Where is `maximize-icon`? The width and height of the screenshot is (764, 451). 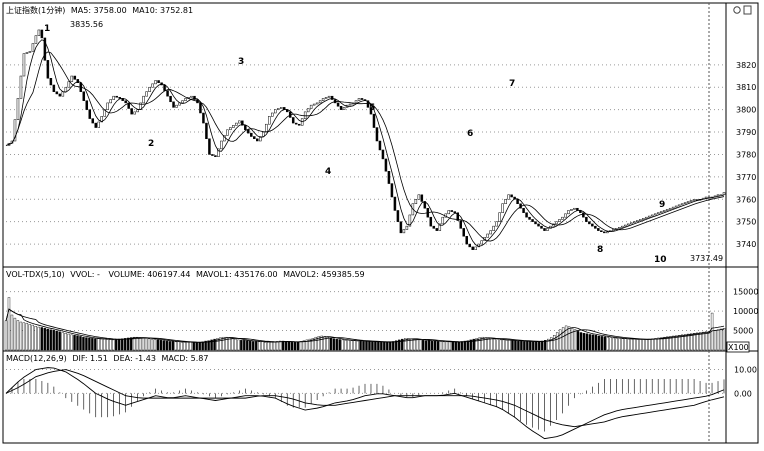
maximize-icon is located at coordinates (747, 10).